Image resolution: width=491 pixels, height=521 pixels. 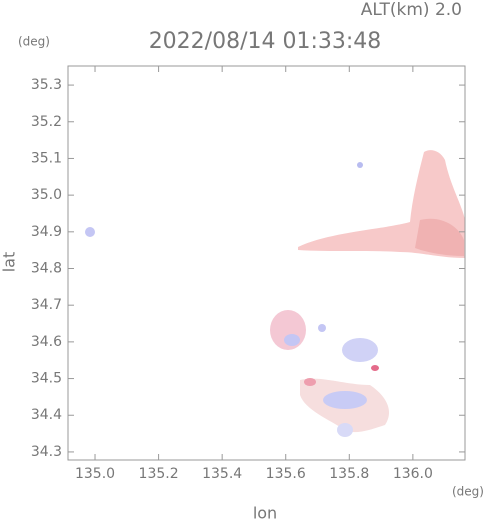 What do you see at coordinates (159, 474) in the screenshot?
I see `x-tick-label: 135.2` at bounding box center [159, 474].